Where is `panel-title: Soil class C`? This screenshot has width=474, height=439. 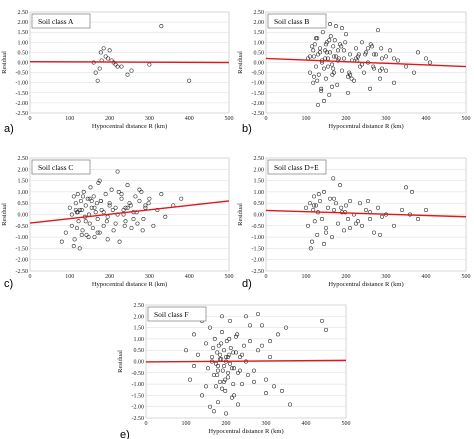
panel-title: Soil class C is located at coordinates (55, 167).